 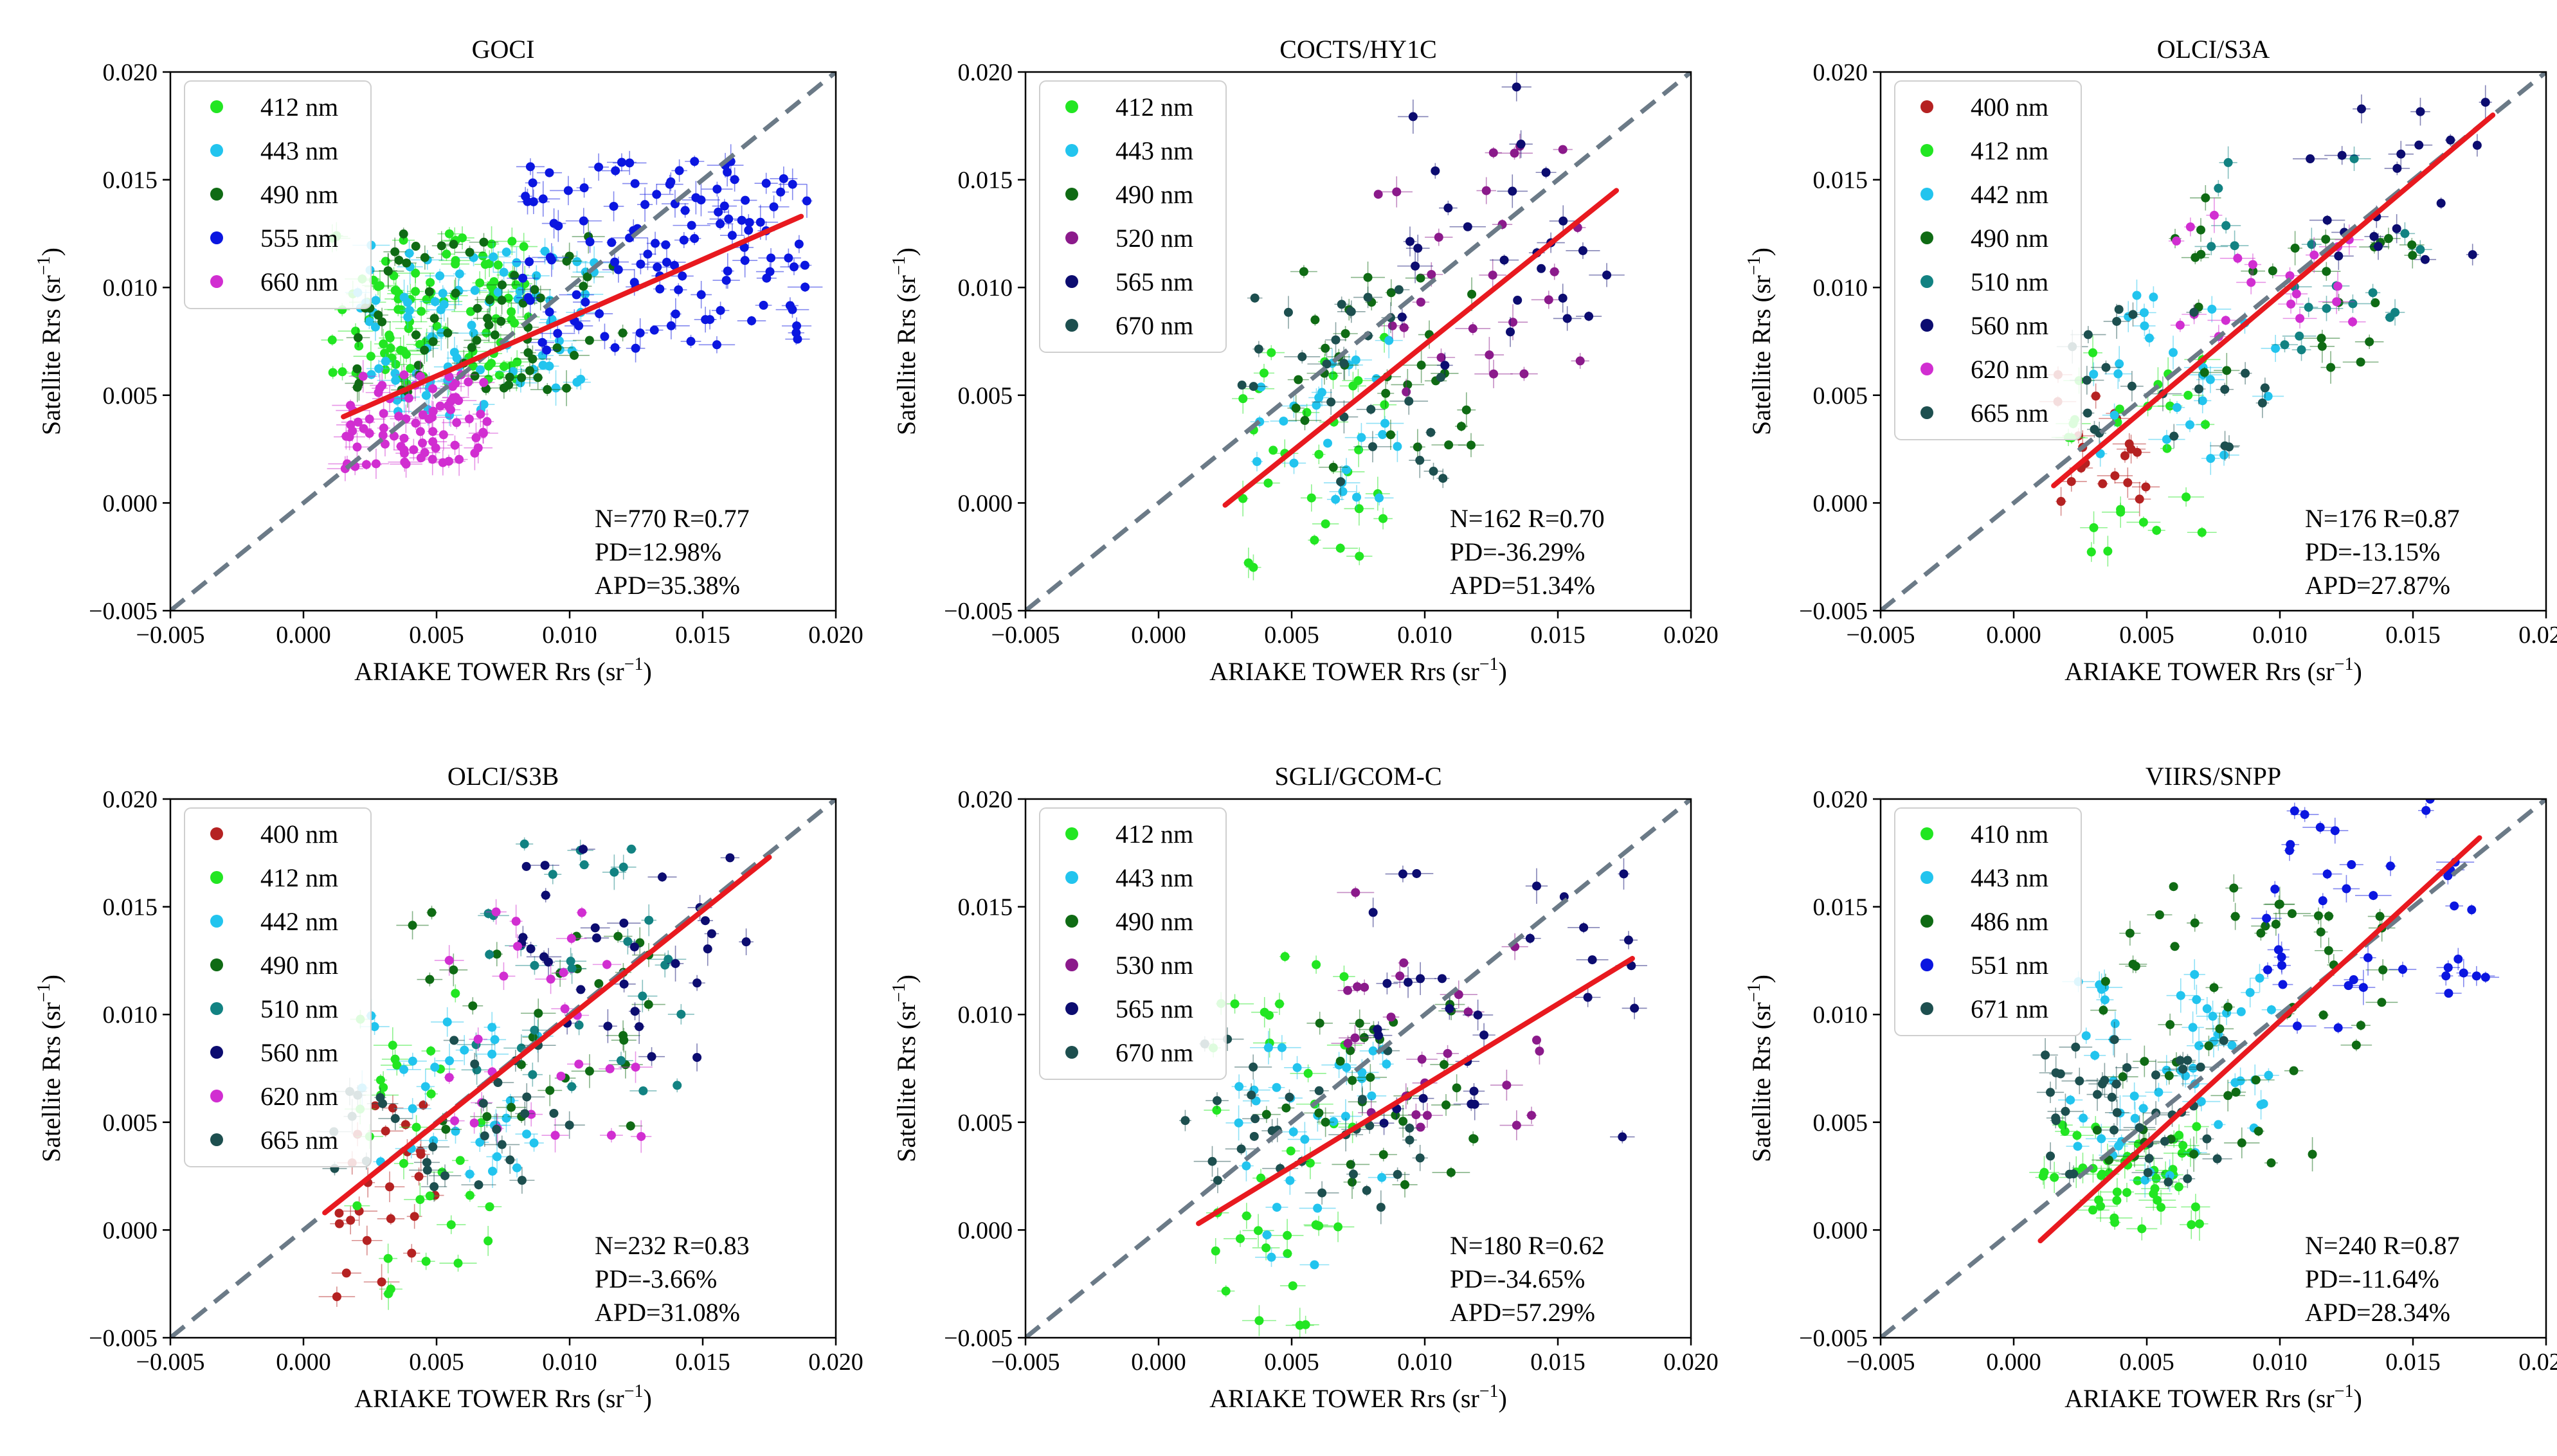 I want to click on legend-entry: 490 nm, so click(x=274, y=966).